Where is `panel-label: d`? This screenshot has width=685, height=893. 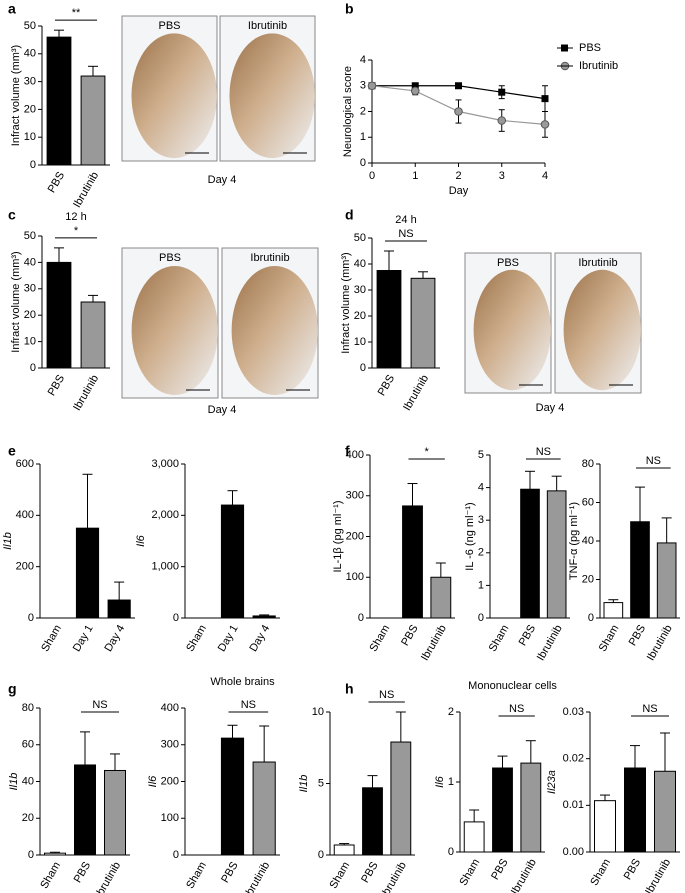
panel-label: d is located at coordinates (349, 215).